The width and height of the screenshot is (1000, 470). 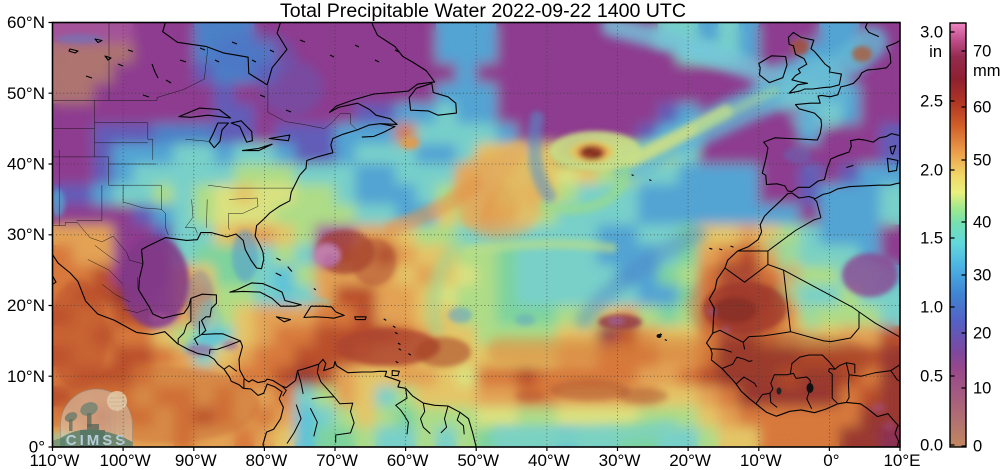 I want to click on svg-text: 70°W, so click(x=337, y=460).